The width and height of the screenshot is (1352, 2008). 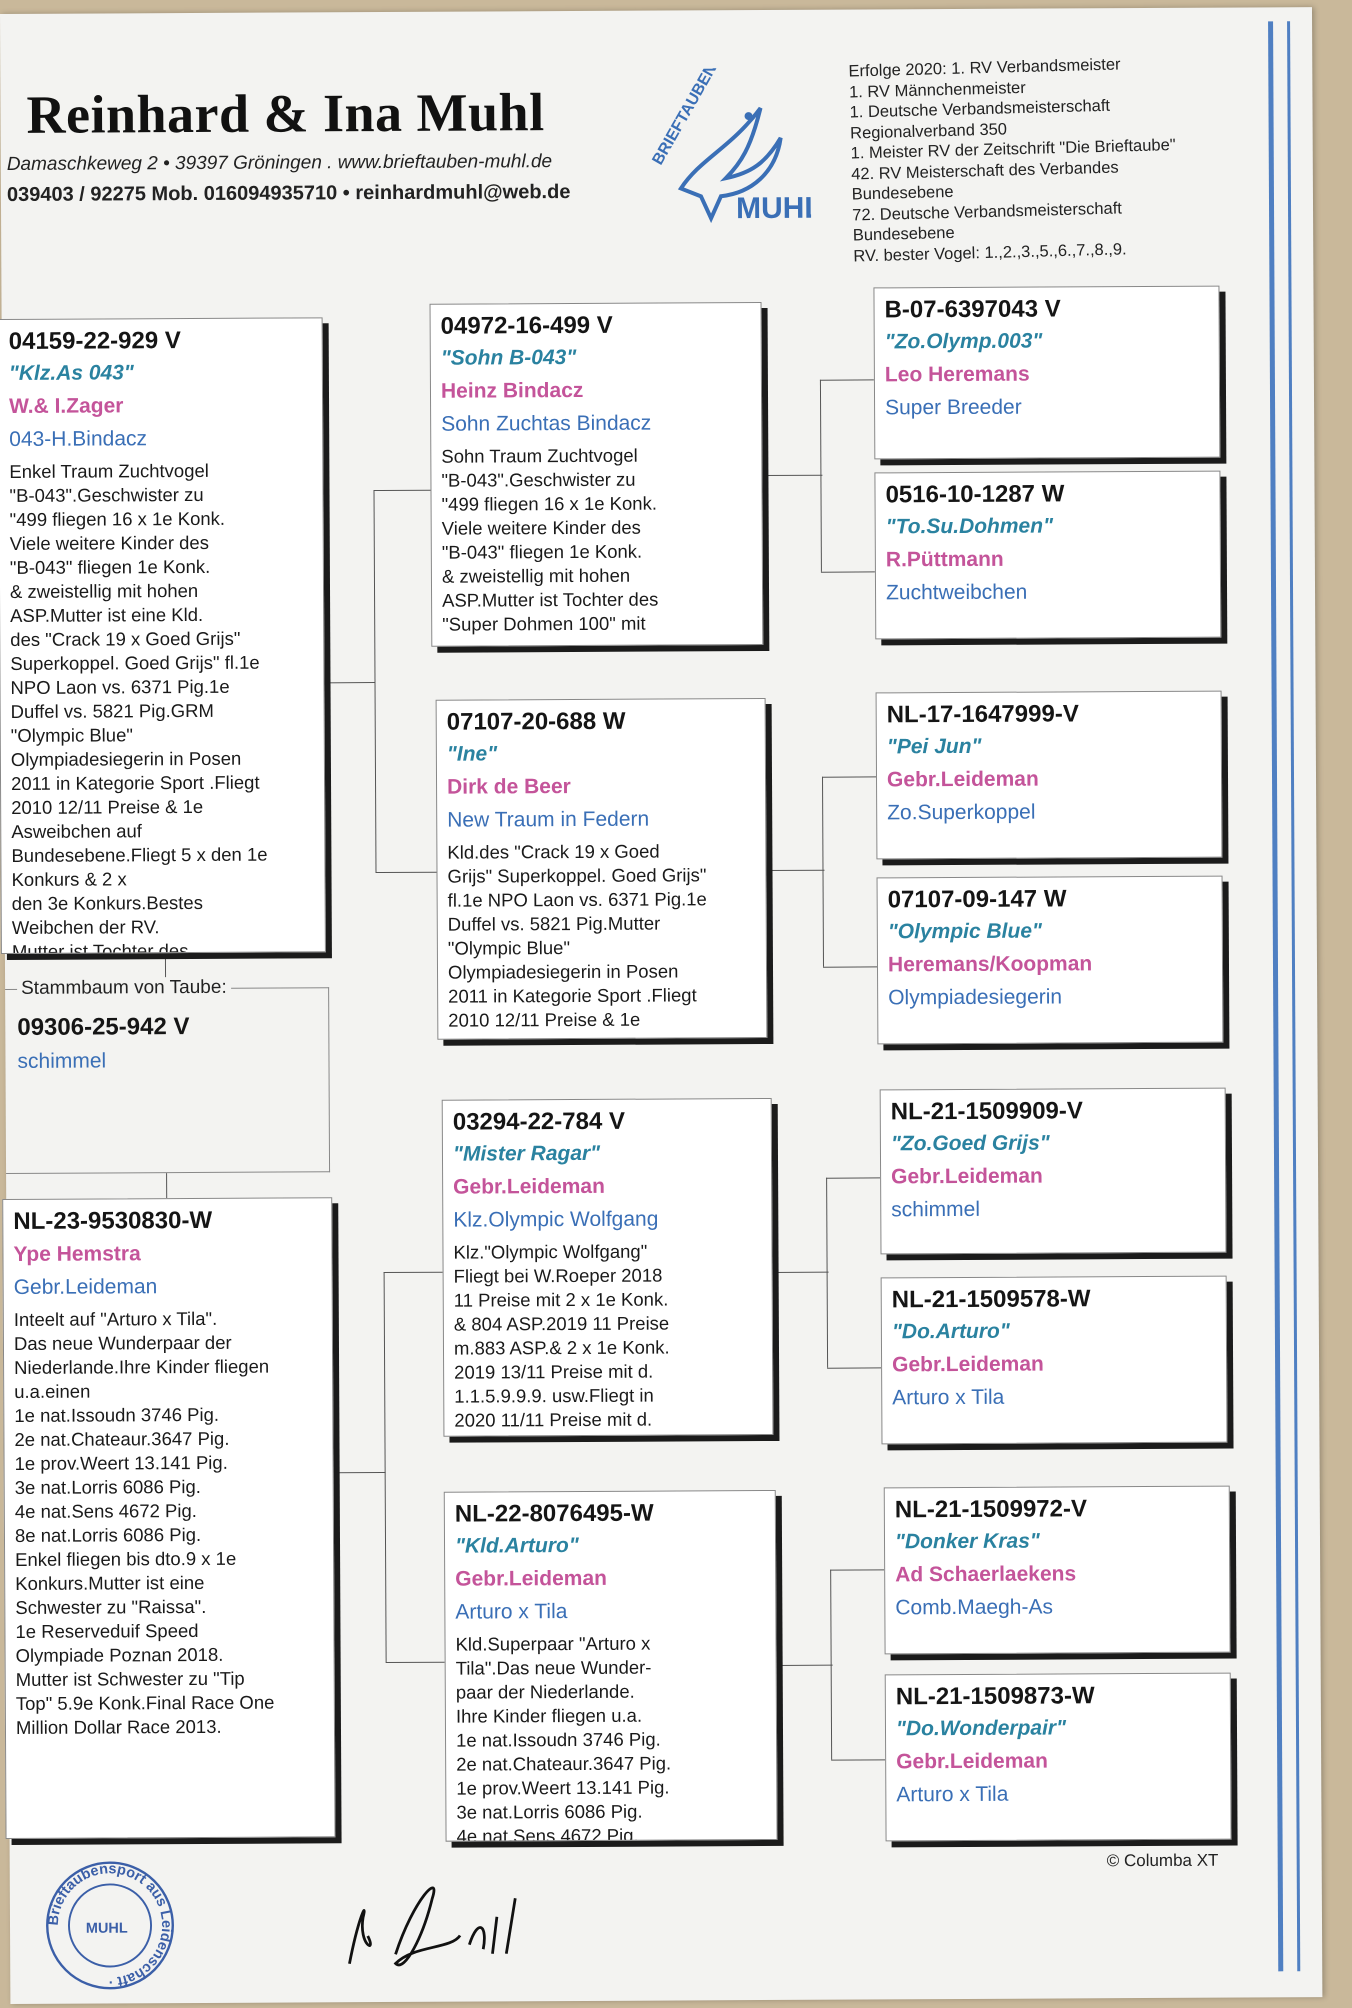 I want to click on pigeon-line3: New Traum in Federn, so click(x=548, y=819).